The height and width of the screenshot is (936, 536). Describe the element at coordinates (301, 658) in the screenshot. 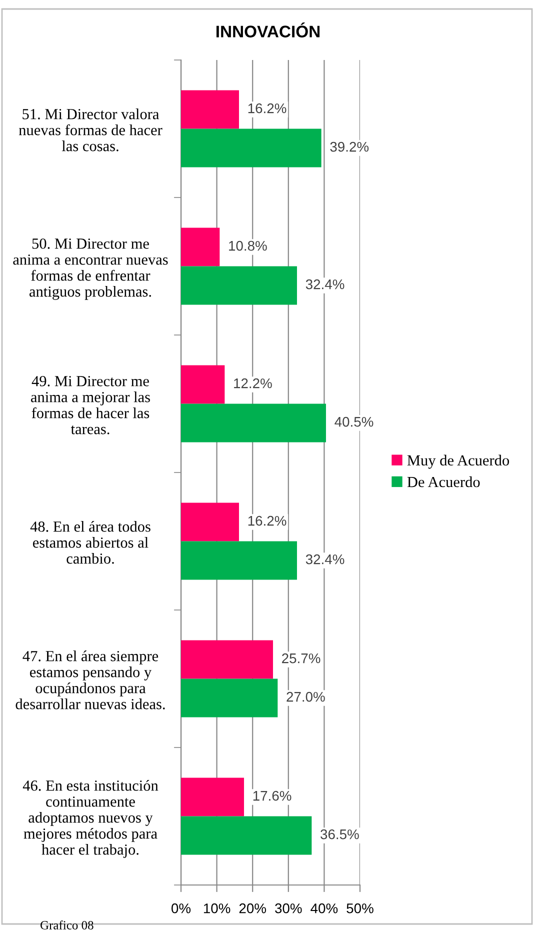

I see `text: 25.7%` at that location.